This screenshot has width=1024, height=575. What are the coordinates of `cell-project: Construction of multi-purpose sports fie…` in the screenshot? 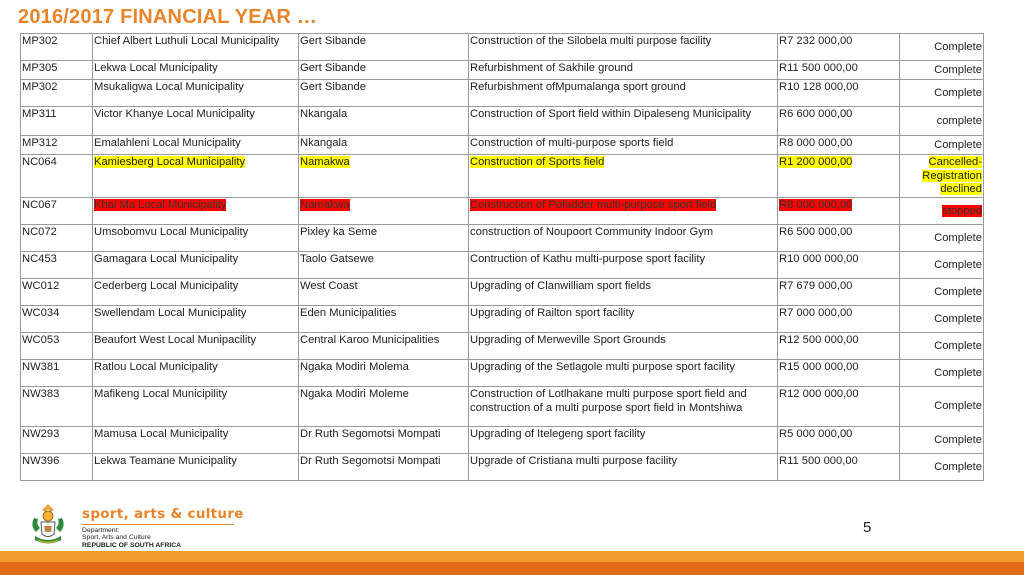 It's located at (623, 145).